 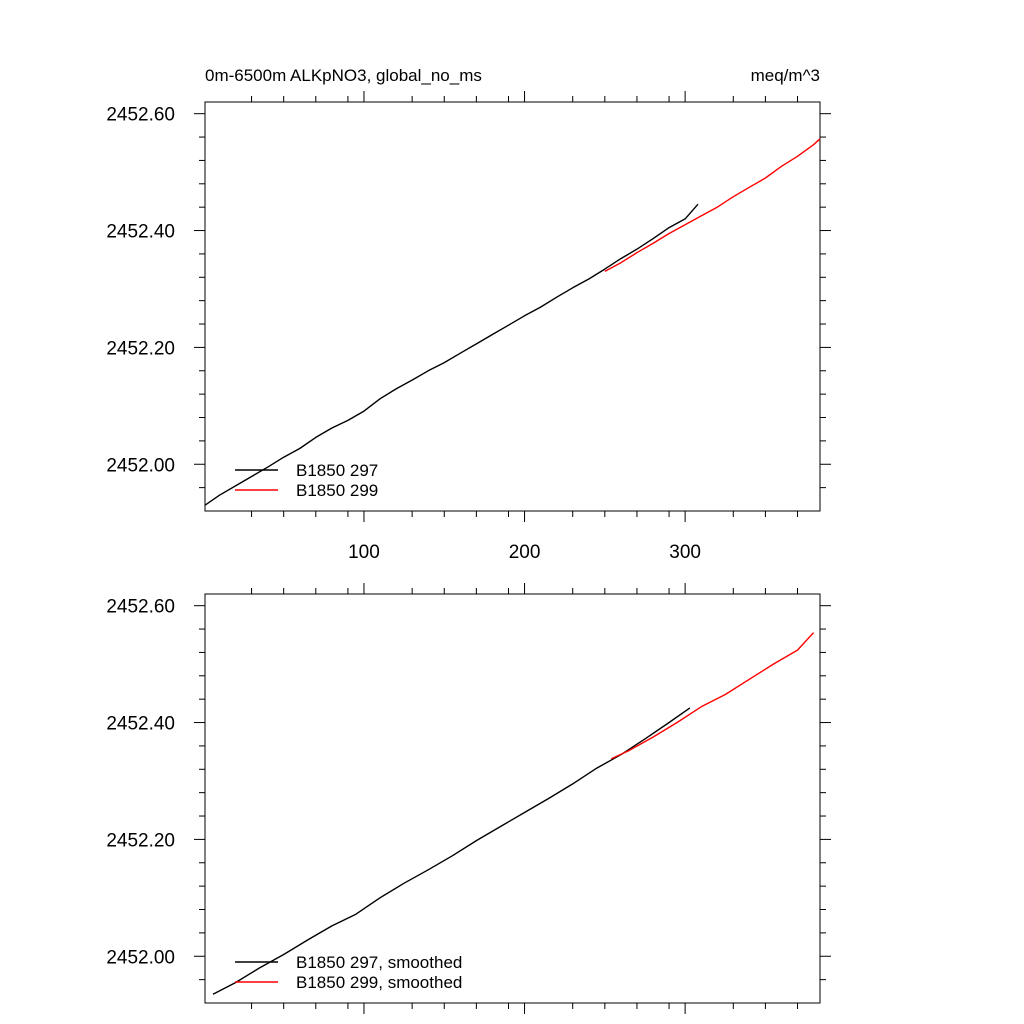 I want to click on legend-label: B1850 299, so click(x=337, y=490).